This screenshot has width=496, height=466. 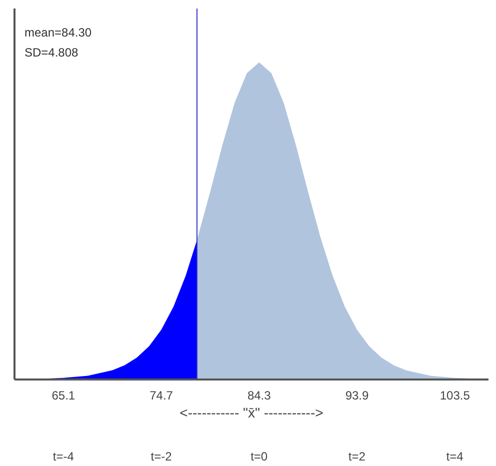 I want to click on x-axis-title: <----------- "x̄" ----------->, so click(x=252, y=412).